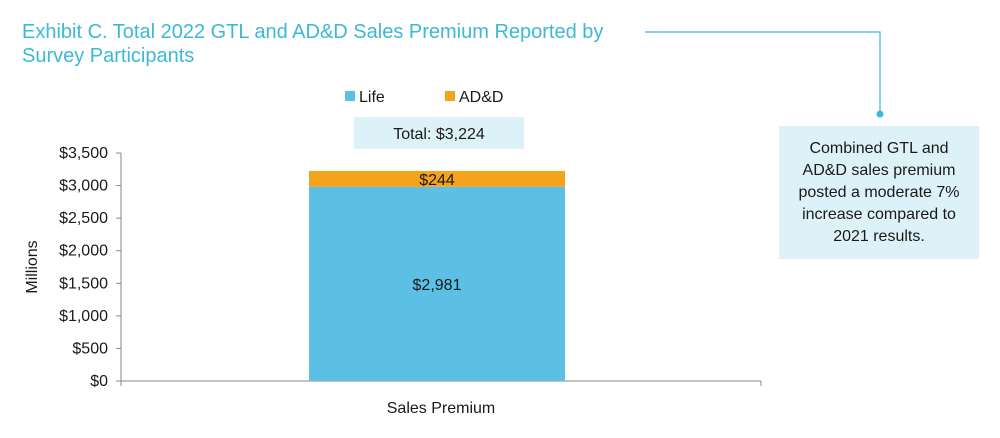 The image size is (1000, 438). I want to click on bar-segment-life, so click(437, 283).